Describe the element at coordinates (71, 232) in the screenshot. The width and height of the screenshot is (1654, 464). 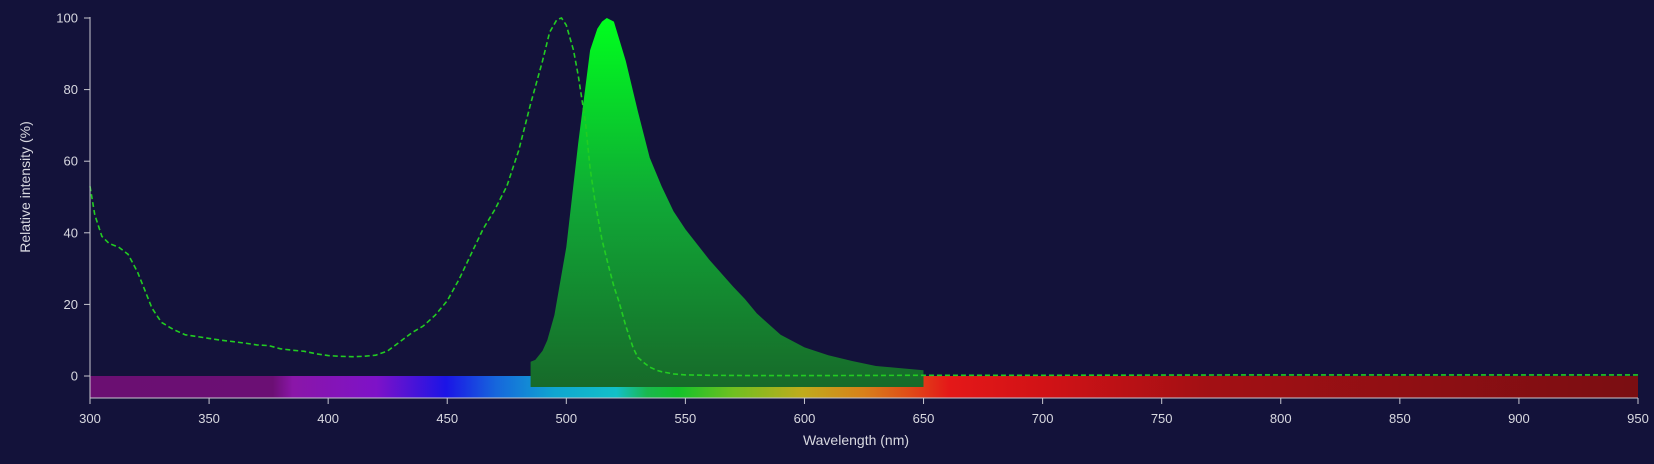
I see `y-tick-label: 40` at that location.